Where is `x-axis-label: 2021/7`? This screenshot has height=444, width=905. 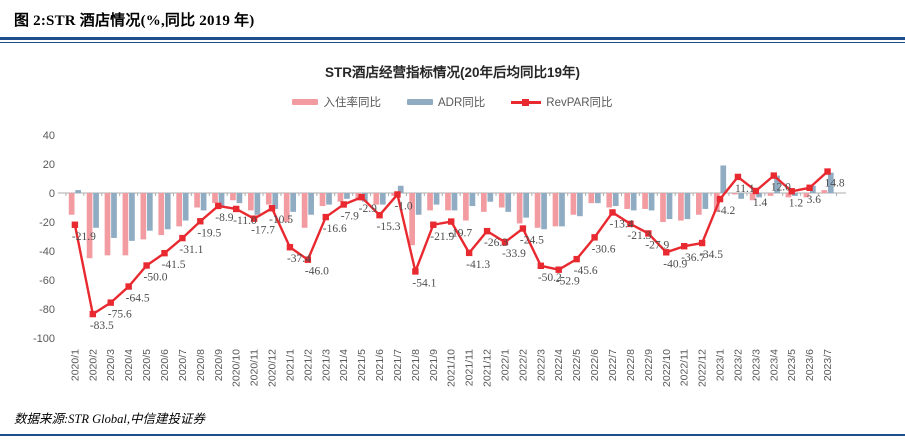
x-axis-label: 2021/7 is located at coordinates (398, 365).